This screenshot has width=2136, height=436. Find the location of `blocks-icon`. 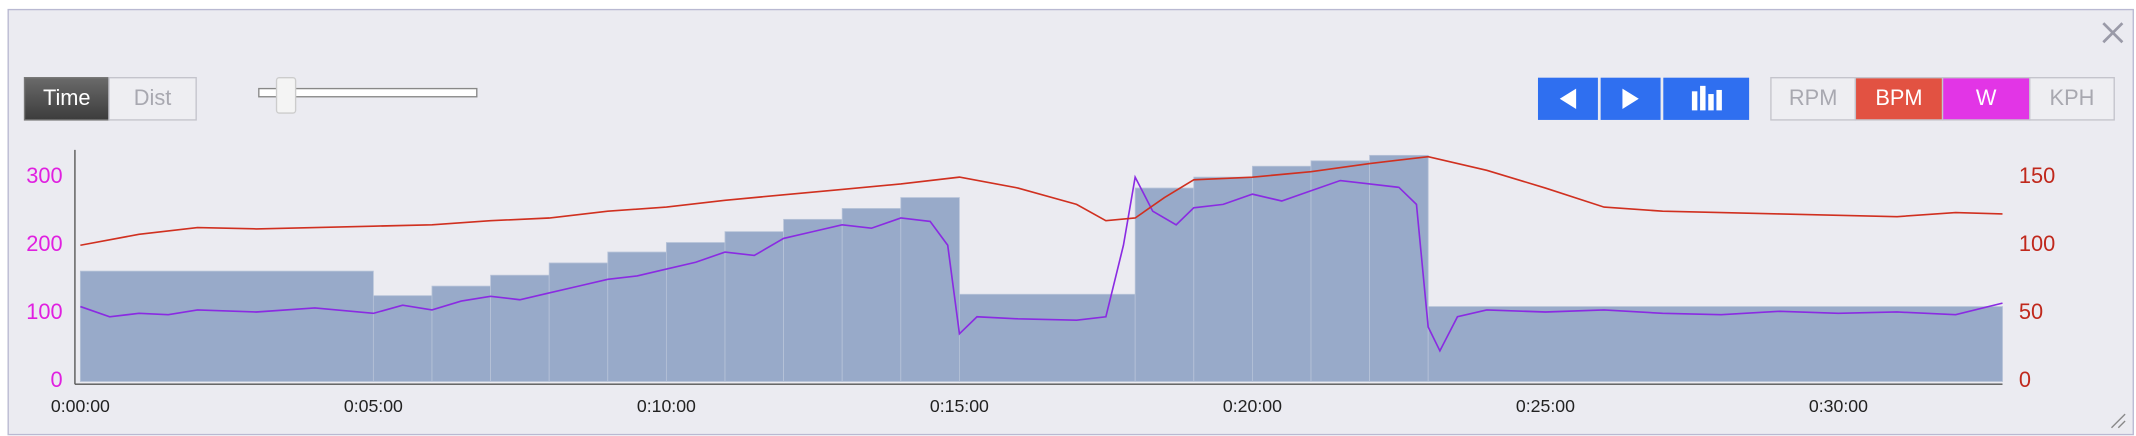

blocks-icon is located at coordinates (1706, 98).